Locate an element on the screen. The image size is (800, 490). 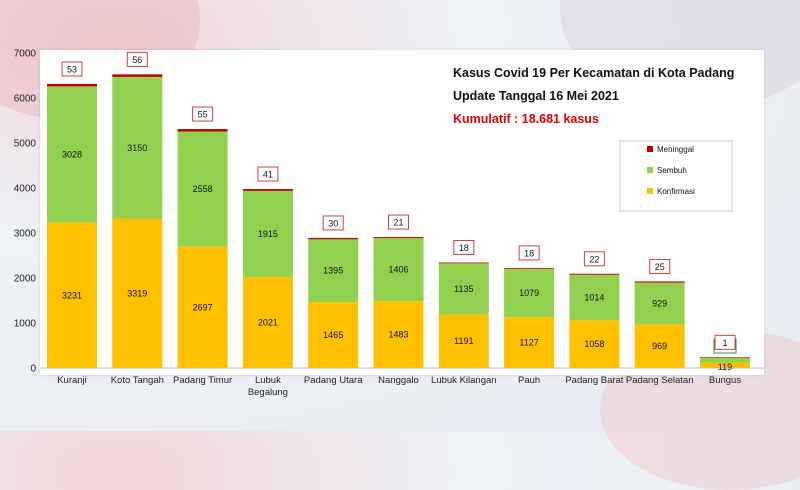
data-label-sembuh: 1395 is located at coordinates (333, 271).